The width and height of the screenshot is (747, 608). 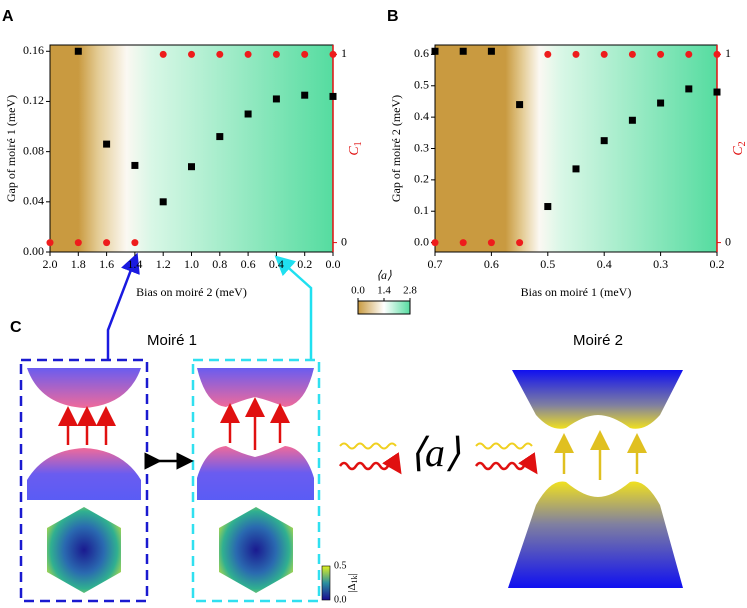 What do you see at coordinates (393, 16) in the screenshot?
I see `panel-label: B` at bounding box center [393, 16].